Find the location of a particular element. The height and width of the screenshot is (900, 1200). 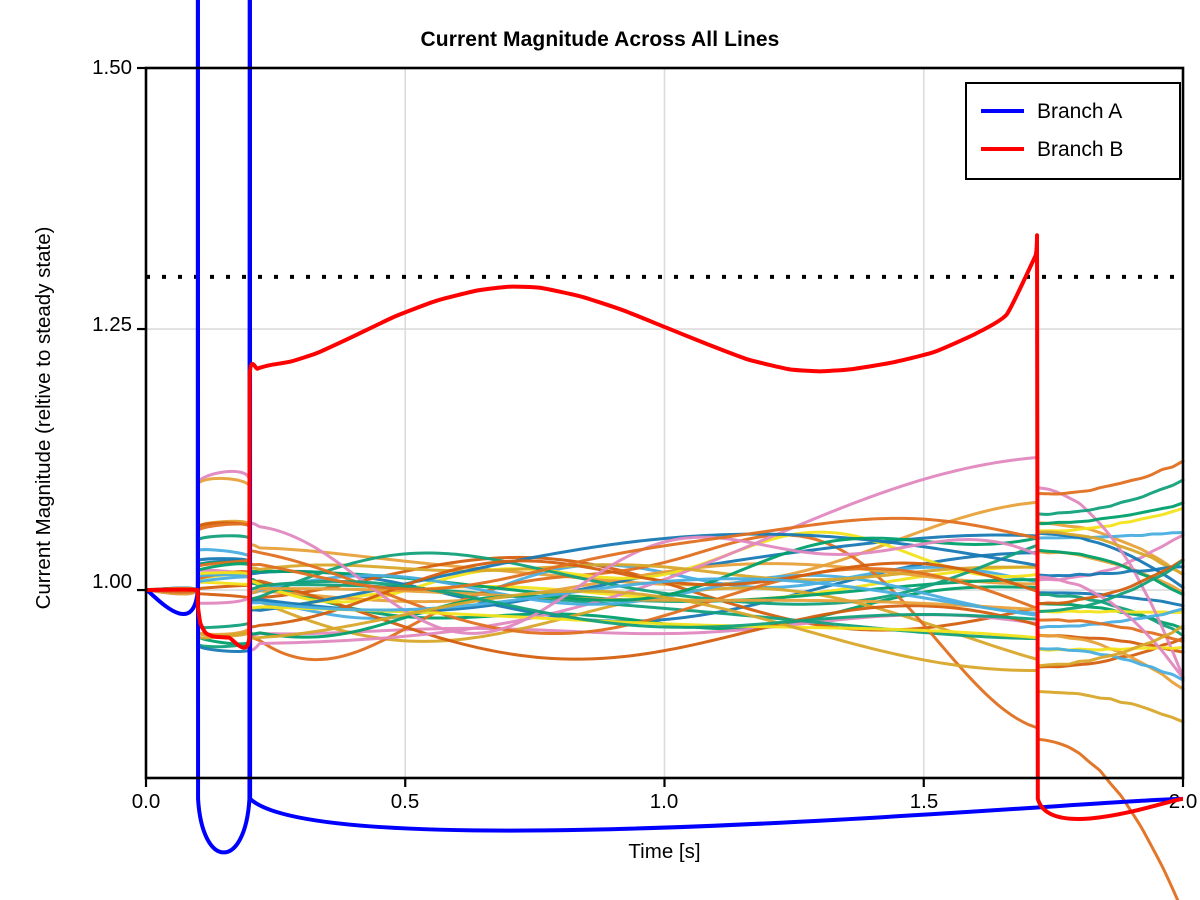

legend-entry-branch-b: Branch B is located at coordinates (1073, 149).